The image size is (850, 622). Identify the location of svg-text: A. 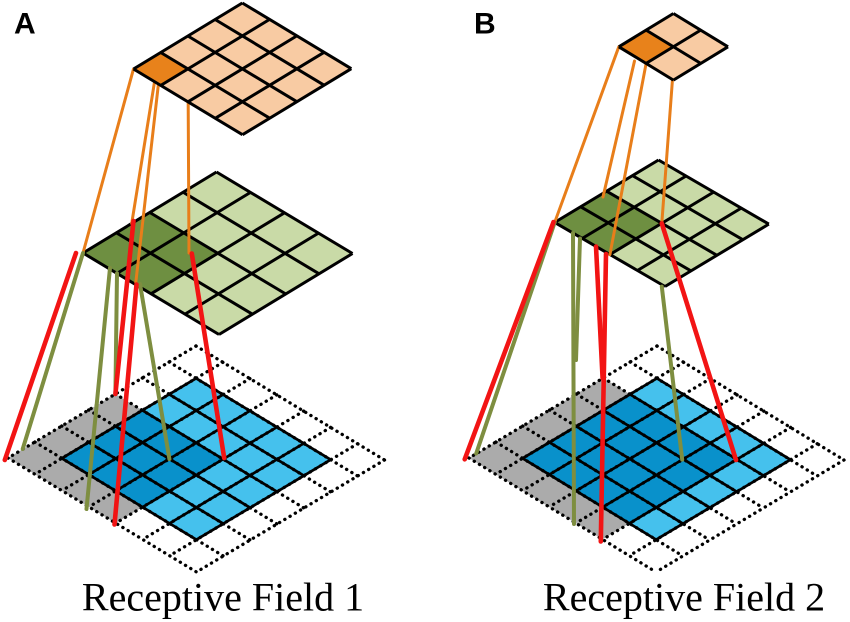
(25, 24).